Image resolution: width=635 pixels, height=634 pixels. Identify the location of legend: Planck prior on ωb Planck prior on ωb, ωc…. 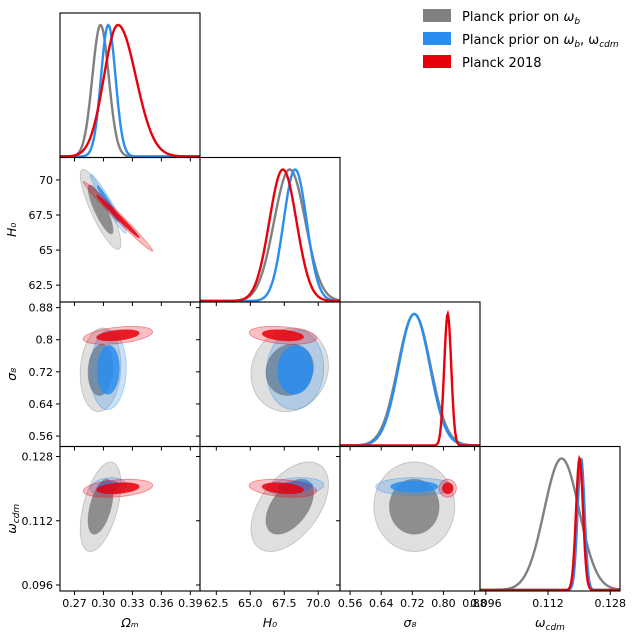
(521, 40).